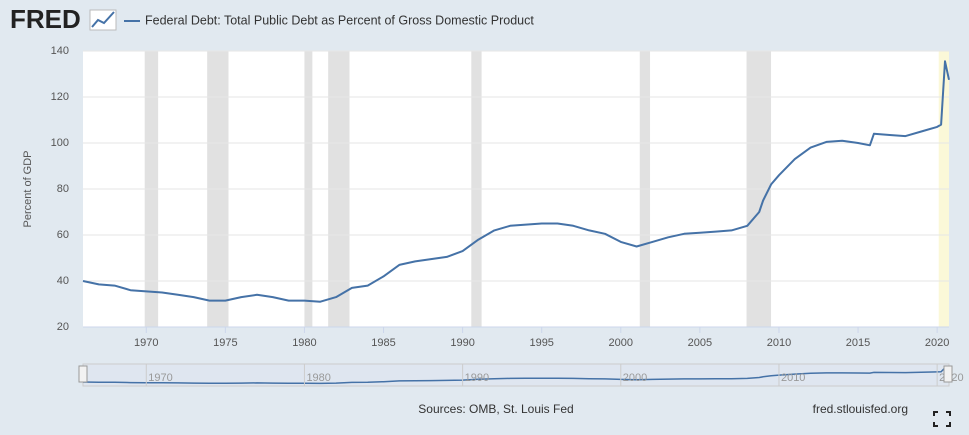 Image resolution: width=969 pixels, height=435 pixels. I want to click on navigator-tick-label: 2000, so click(635, 378).